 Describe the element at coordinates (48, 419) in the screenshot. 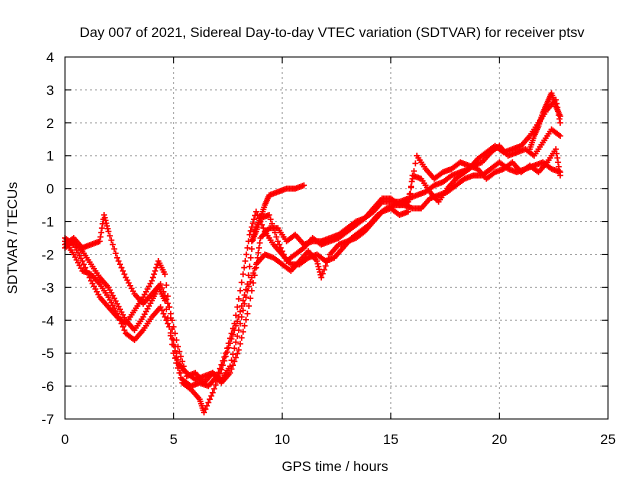

I see `y-tick-label: -7` at that location.